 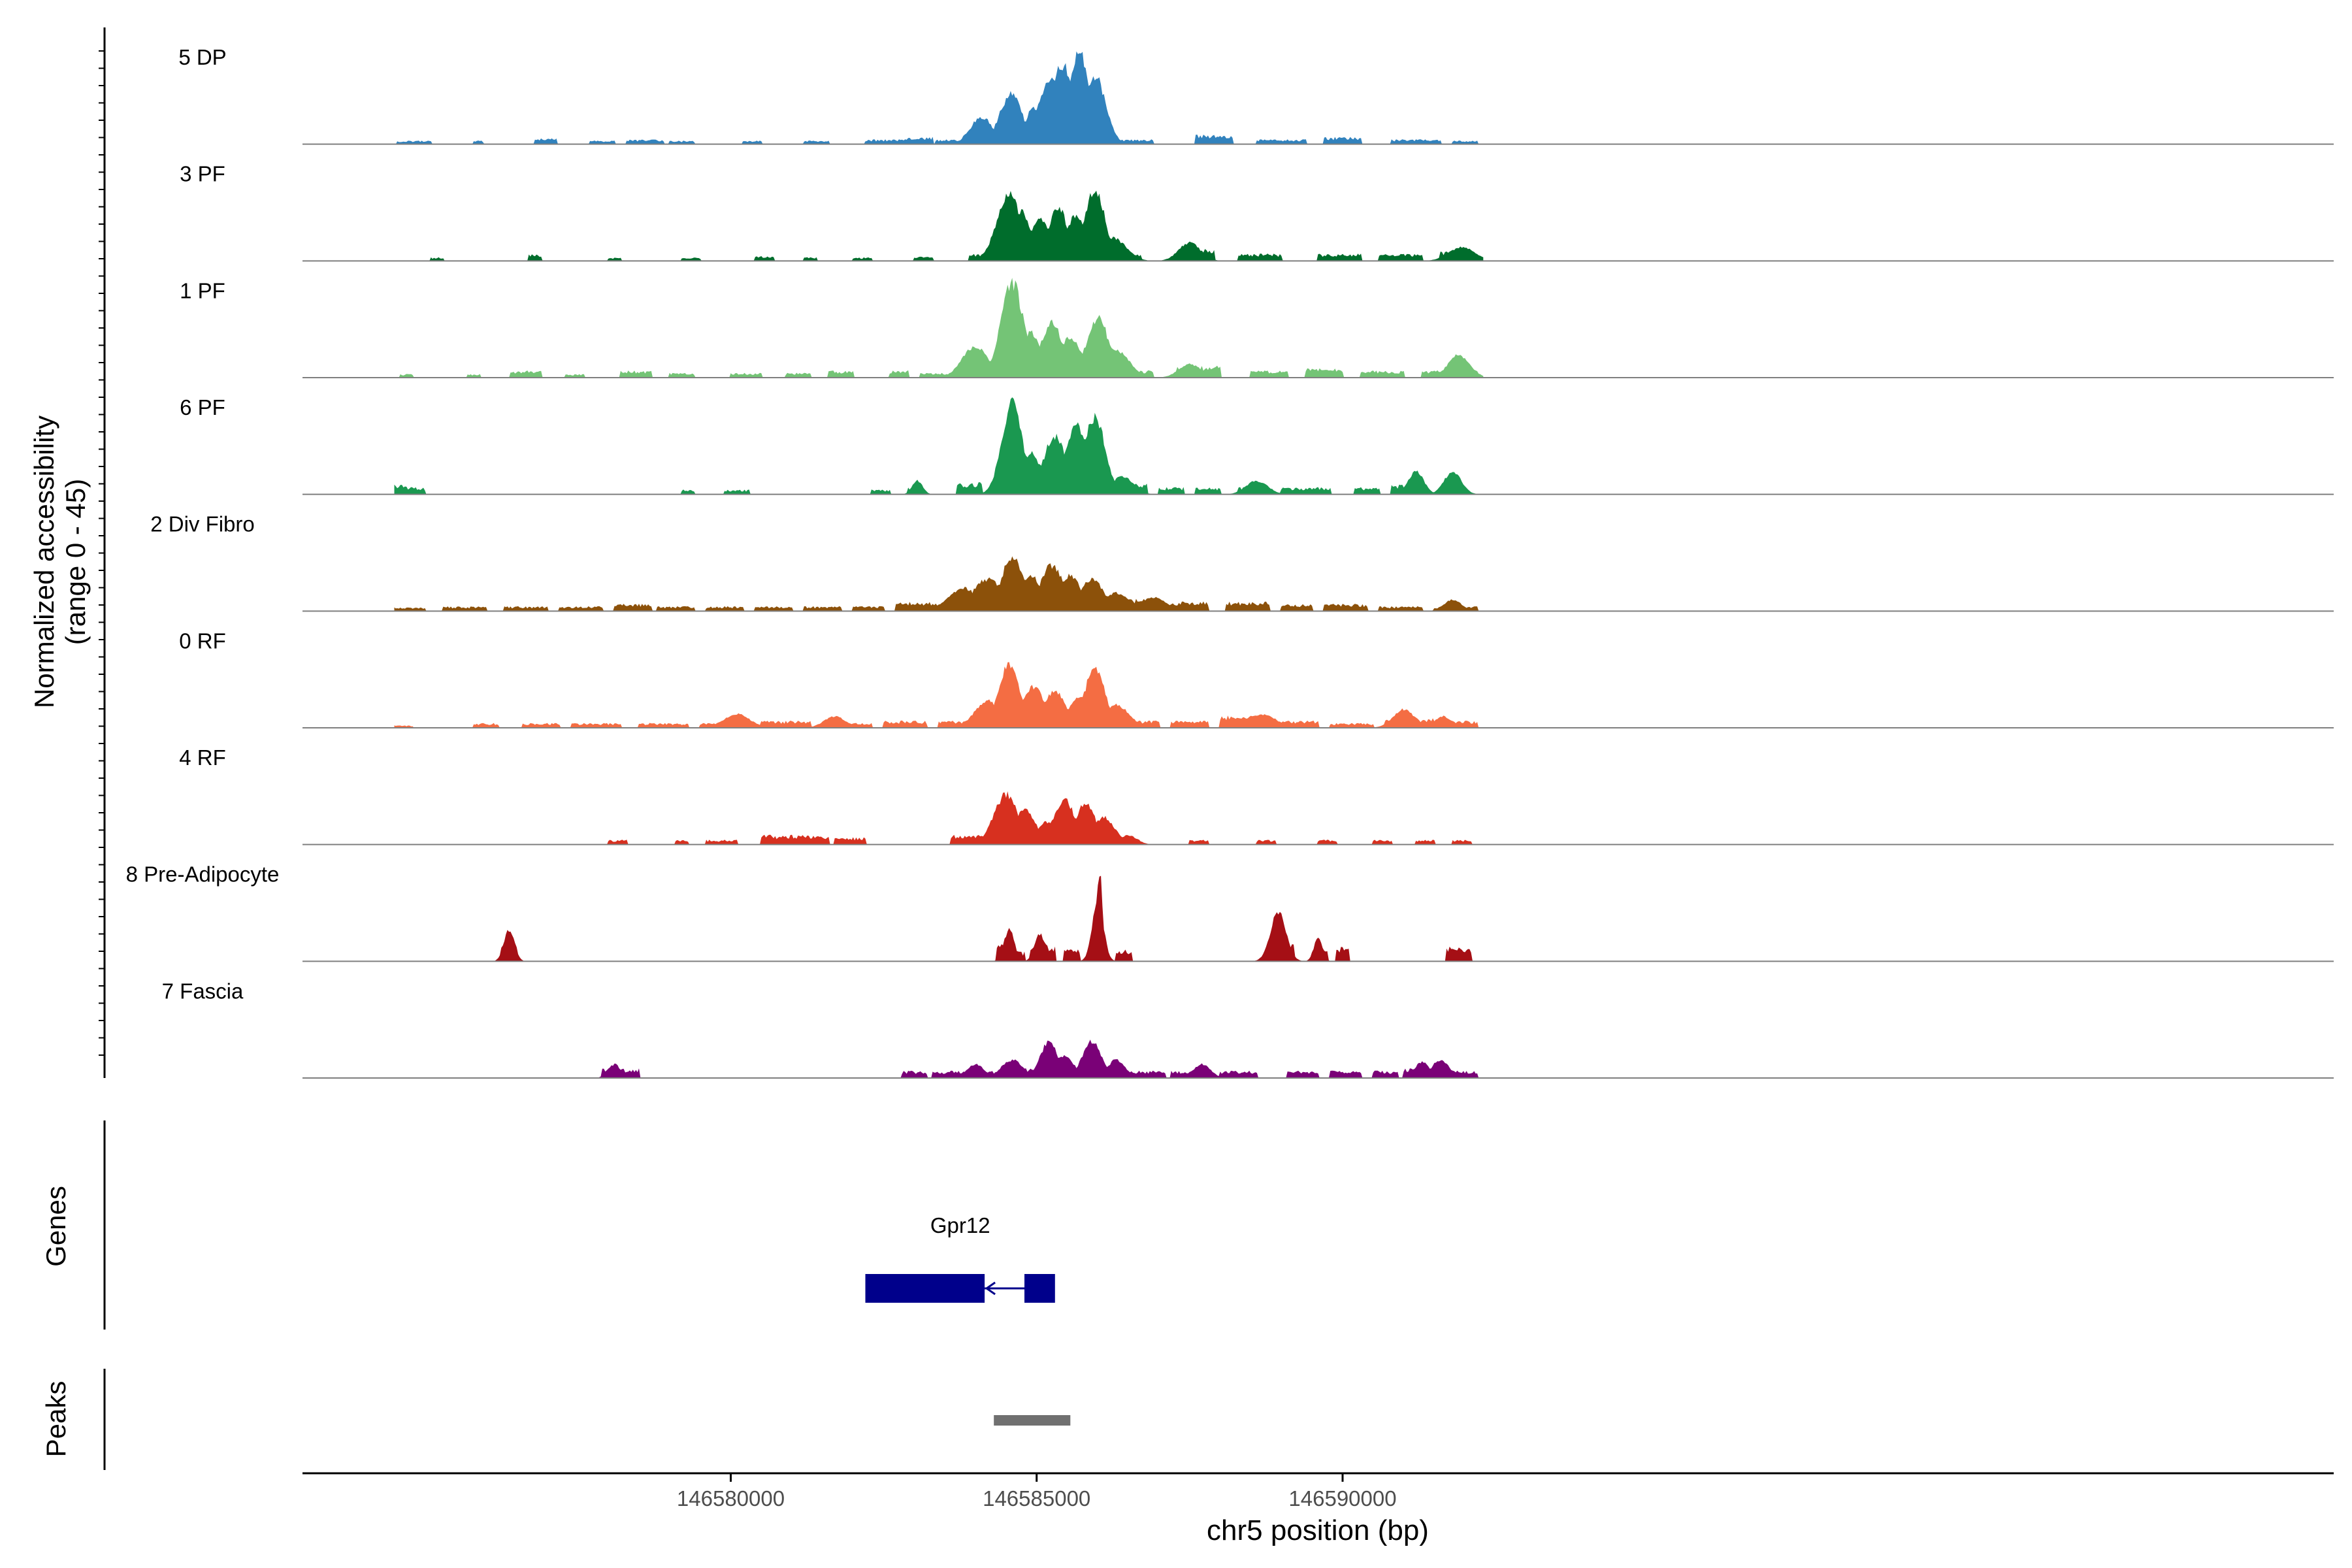 I want to click on peak-region, so click(x=1032, y=1420).